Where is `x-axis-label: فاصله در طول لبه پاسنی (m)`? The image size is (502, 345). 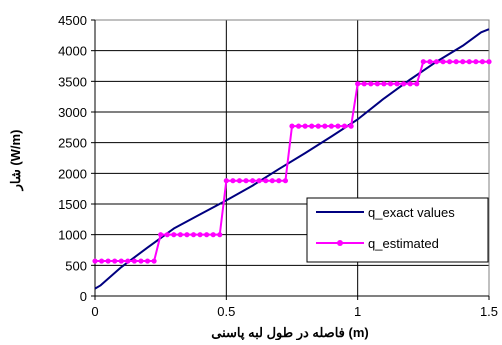 x-axis-label: فاصله در طول لبه پاسنی (m) is located at coordinates (289, 332).